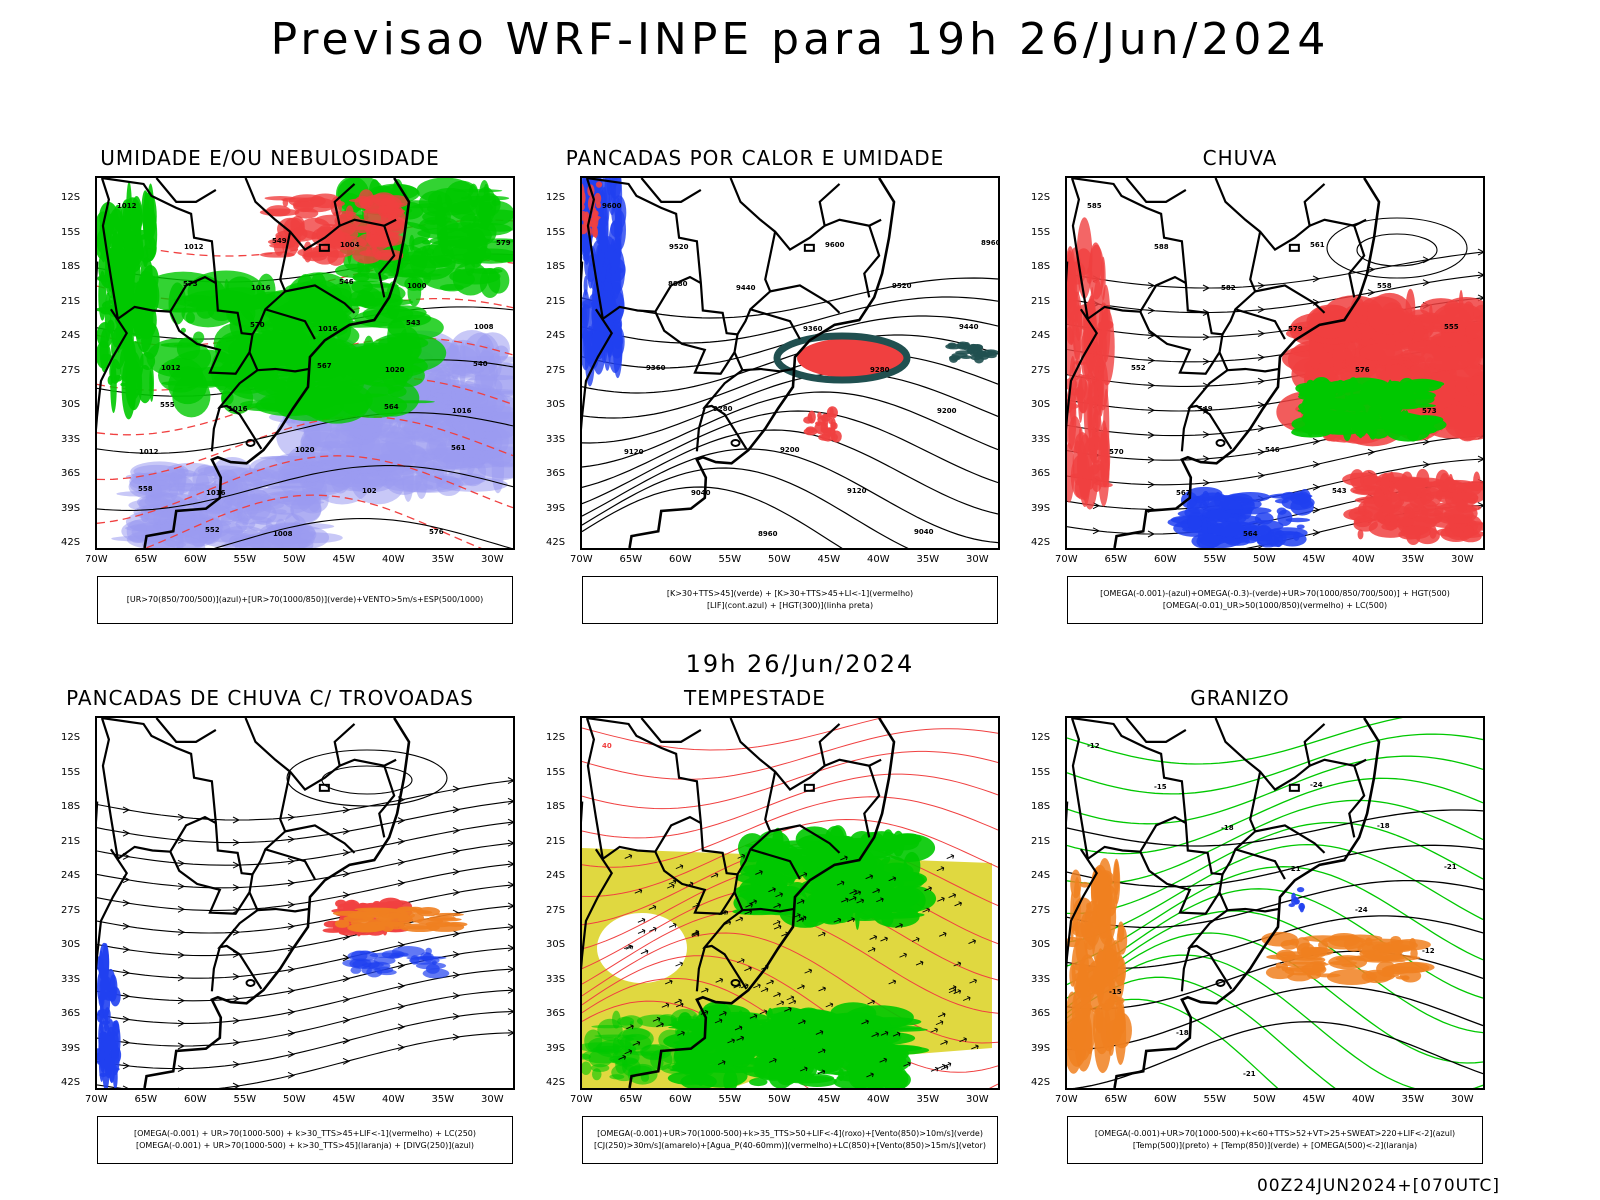 The height and width of the screenshot is (1200, 1600). Describe the element at coordinates (989, 243) in the screenshot. I see `contour-label: 8960` at that location.